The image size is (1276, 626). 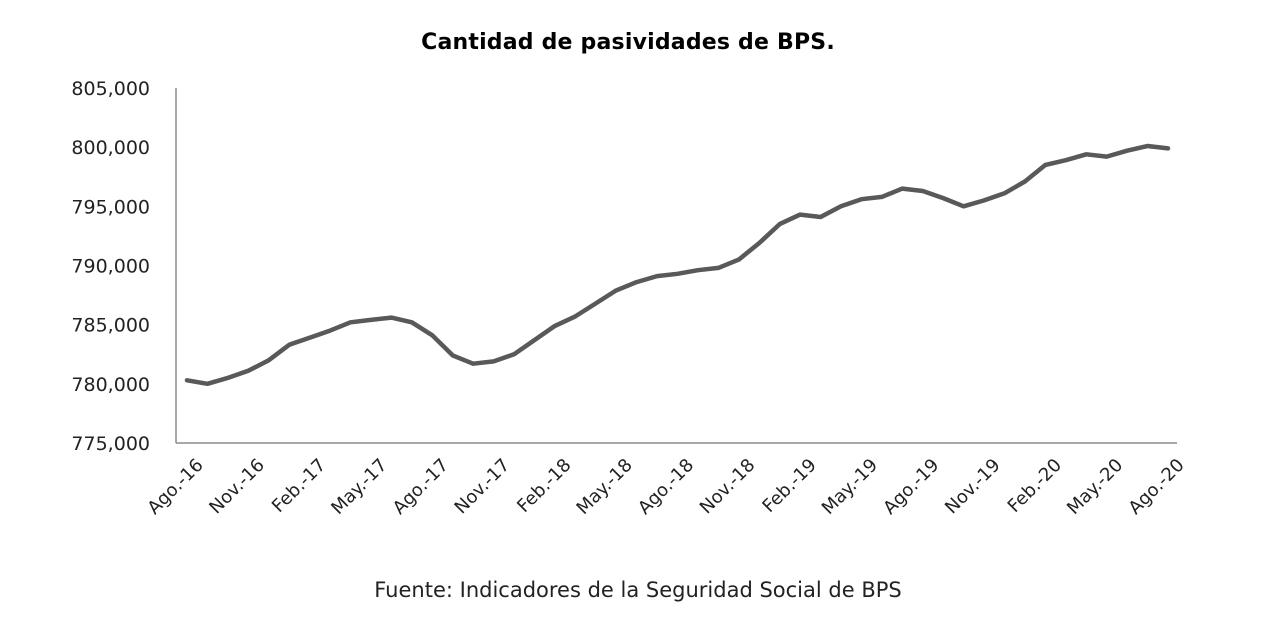 What do you see at coordinates (850, 487) in the screenshot?
I see `x-tick-label: May.-19` at bounding box center [850, 487].